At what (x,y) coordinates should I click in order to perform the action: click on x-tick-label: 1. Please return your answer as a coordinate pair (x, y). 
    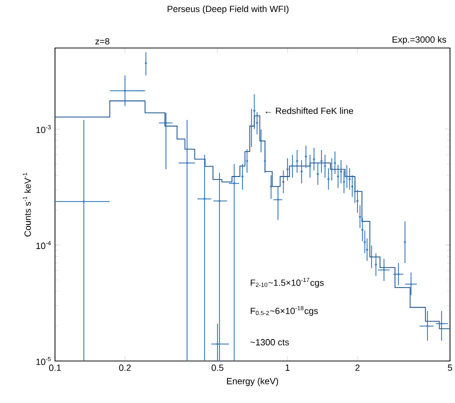
    Looking at the image, I should click on (288, 367).